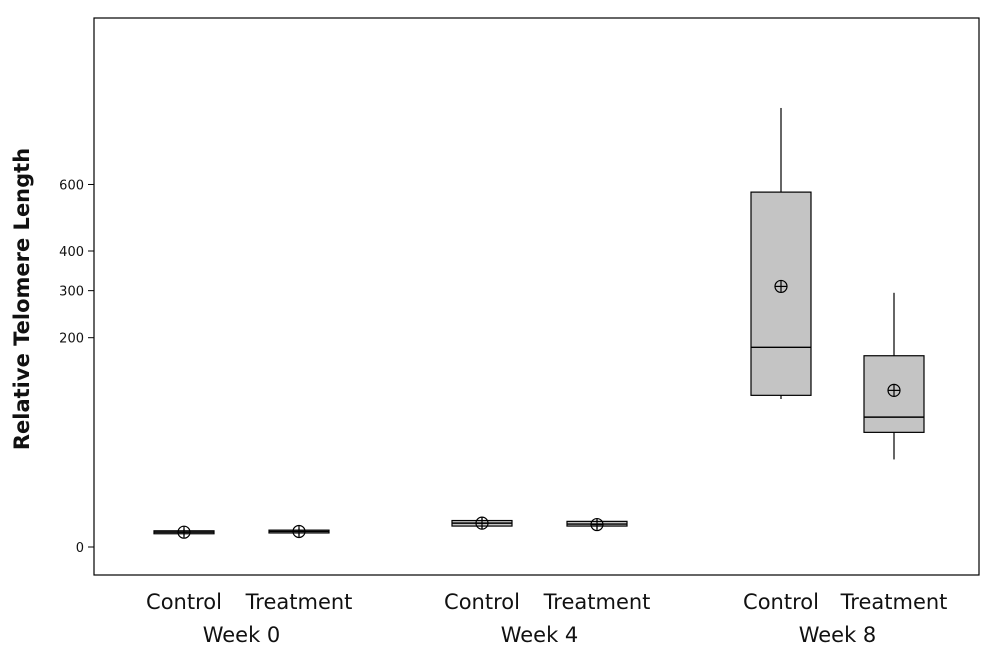  Describe the element at coordinates (80, 548) in the screenshot. I see `y-tick-label: 0` at that location.